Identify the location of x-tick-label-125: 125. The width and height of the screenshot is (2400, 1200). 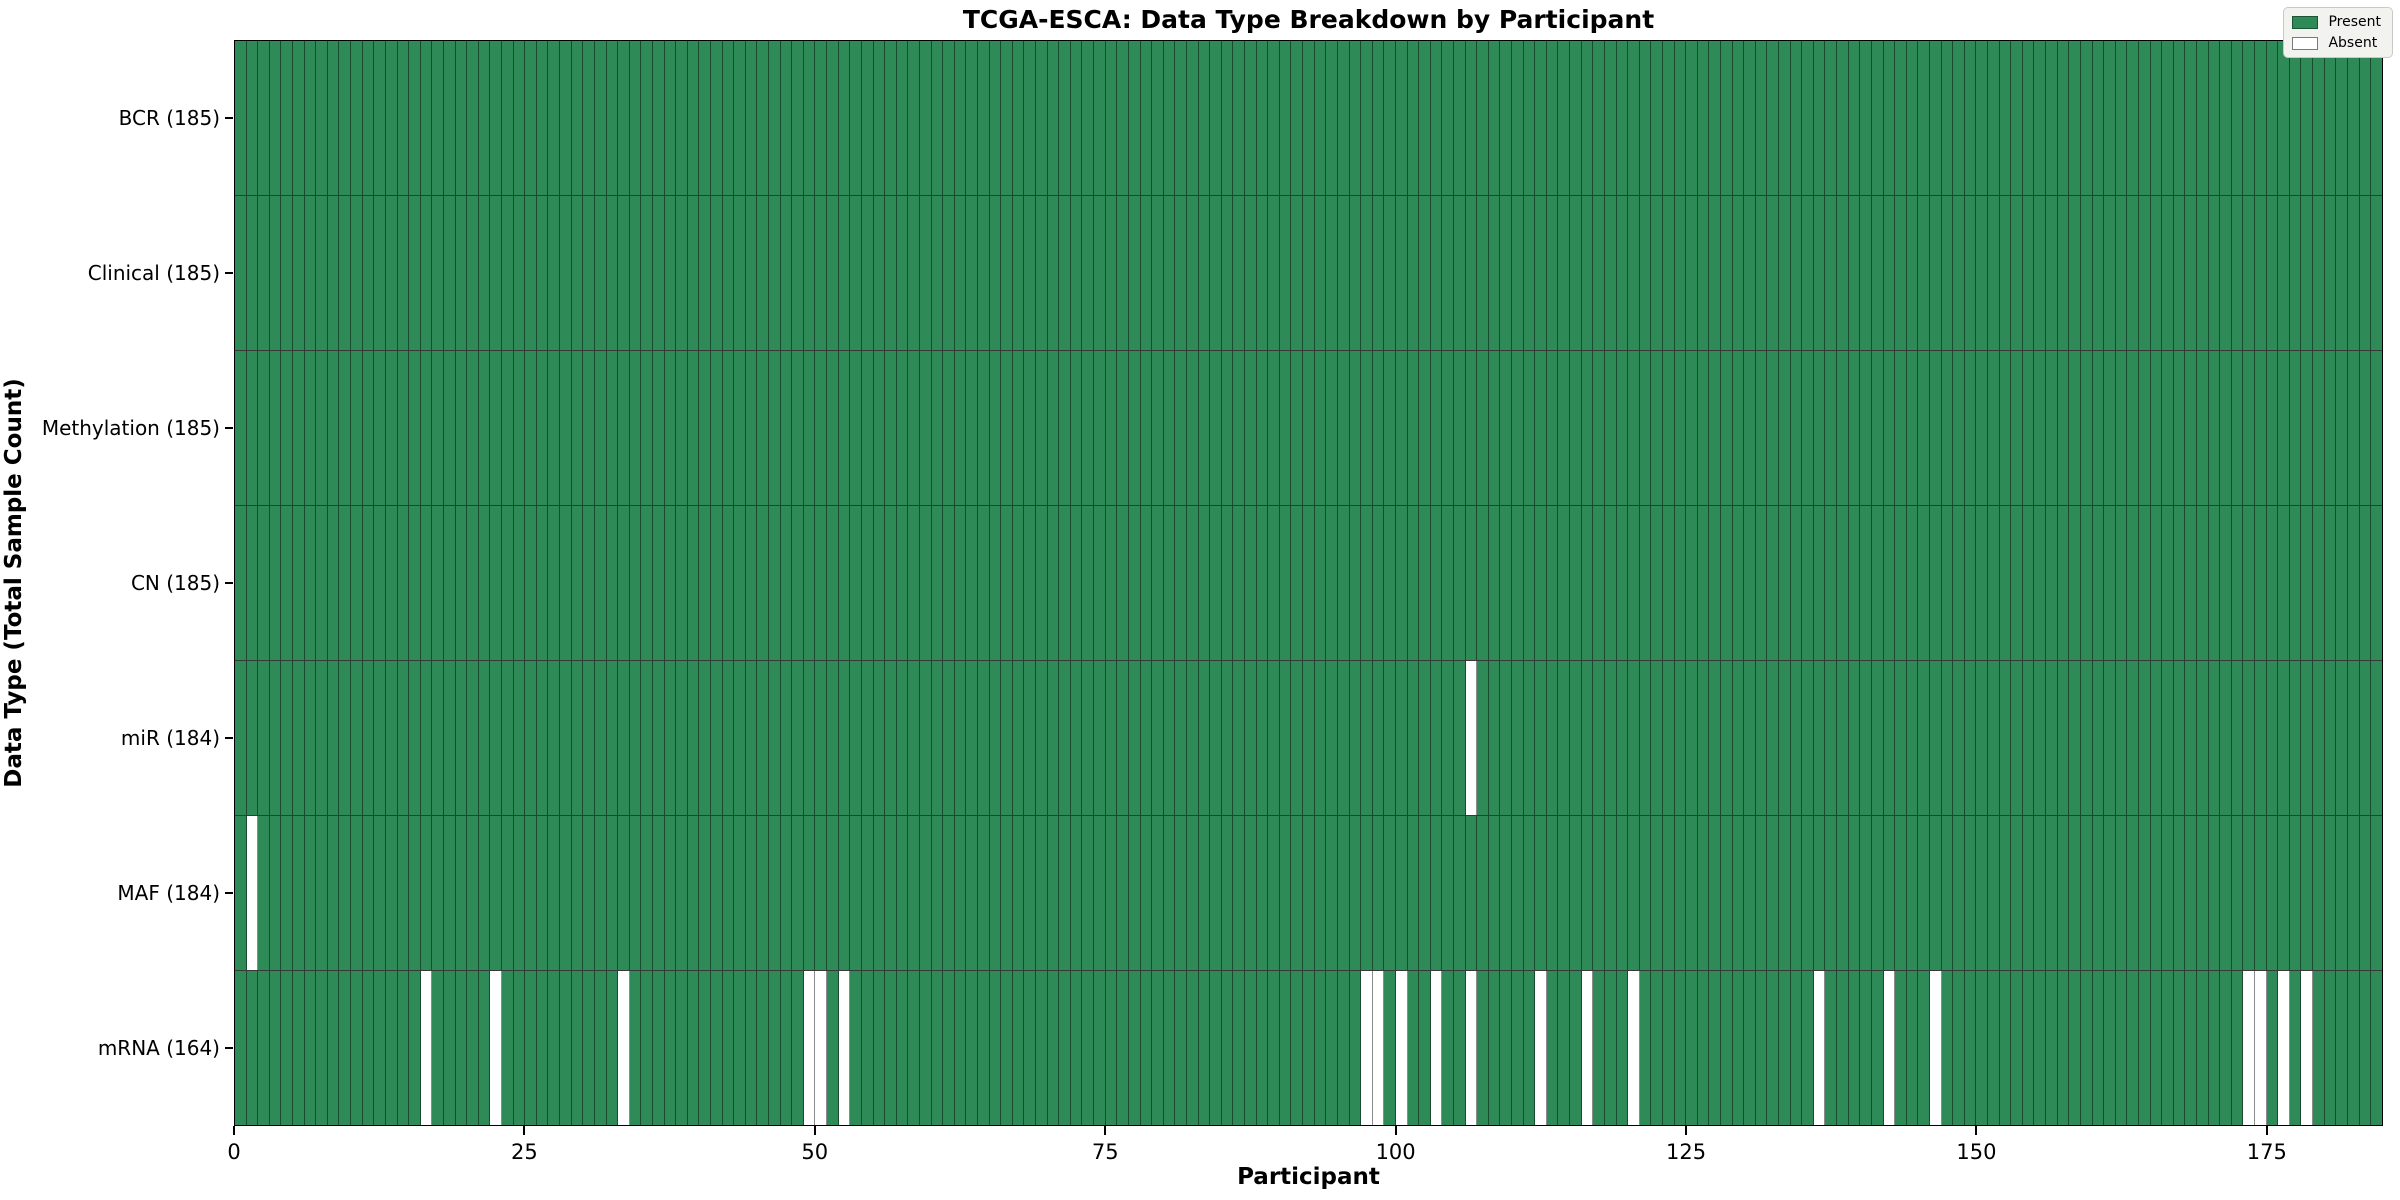
(1686, 1152).